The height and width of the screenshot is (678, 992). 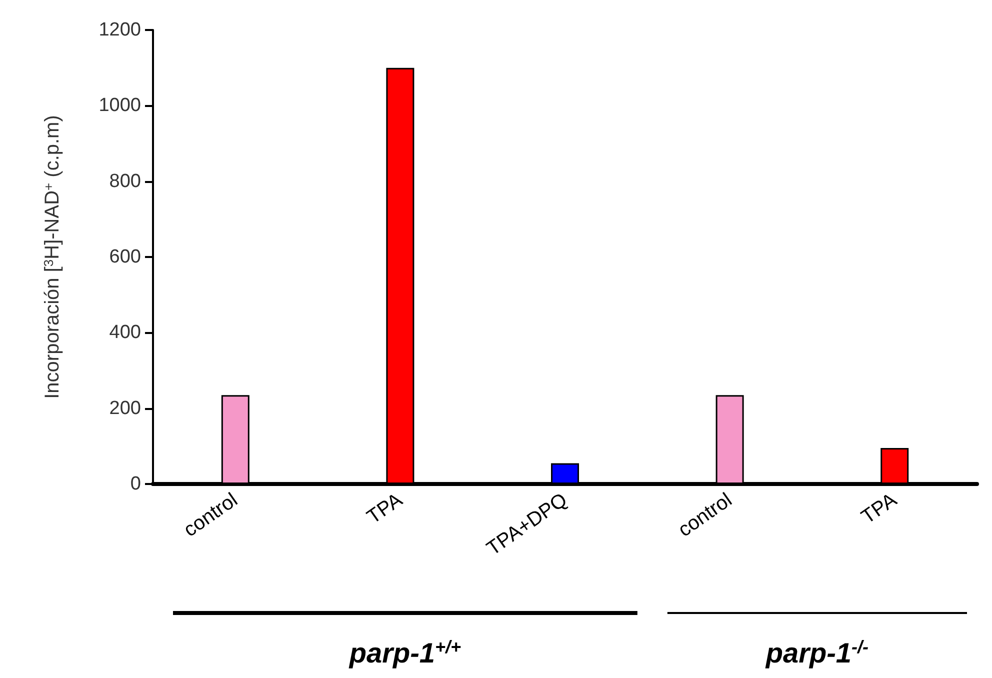 What do you see at coordinates (125, 408) in the screenshot?
I see `y-tick-label: 200` at bounding box center [125, 408].